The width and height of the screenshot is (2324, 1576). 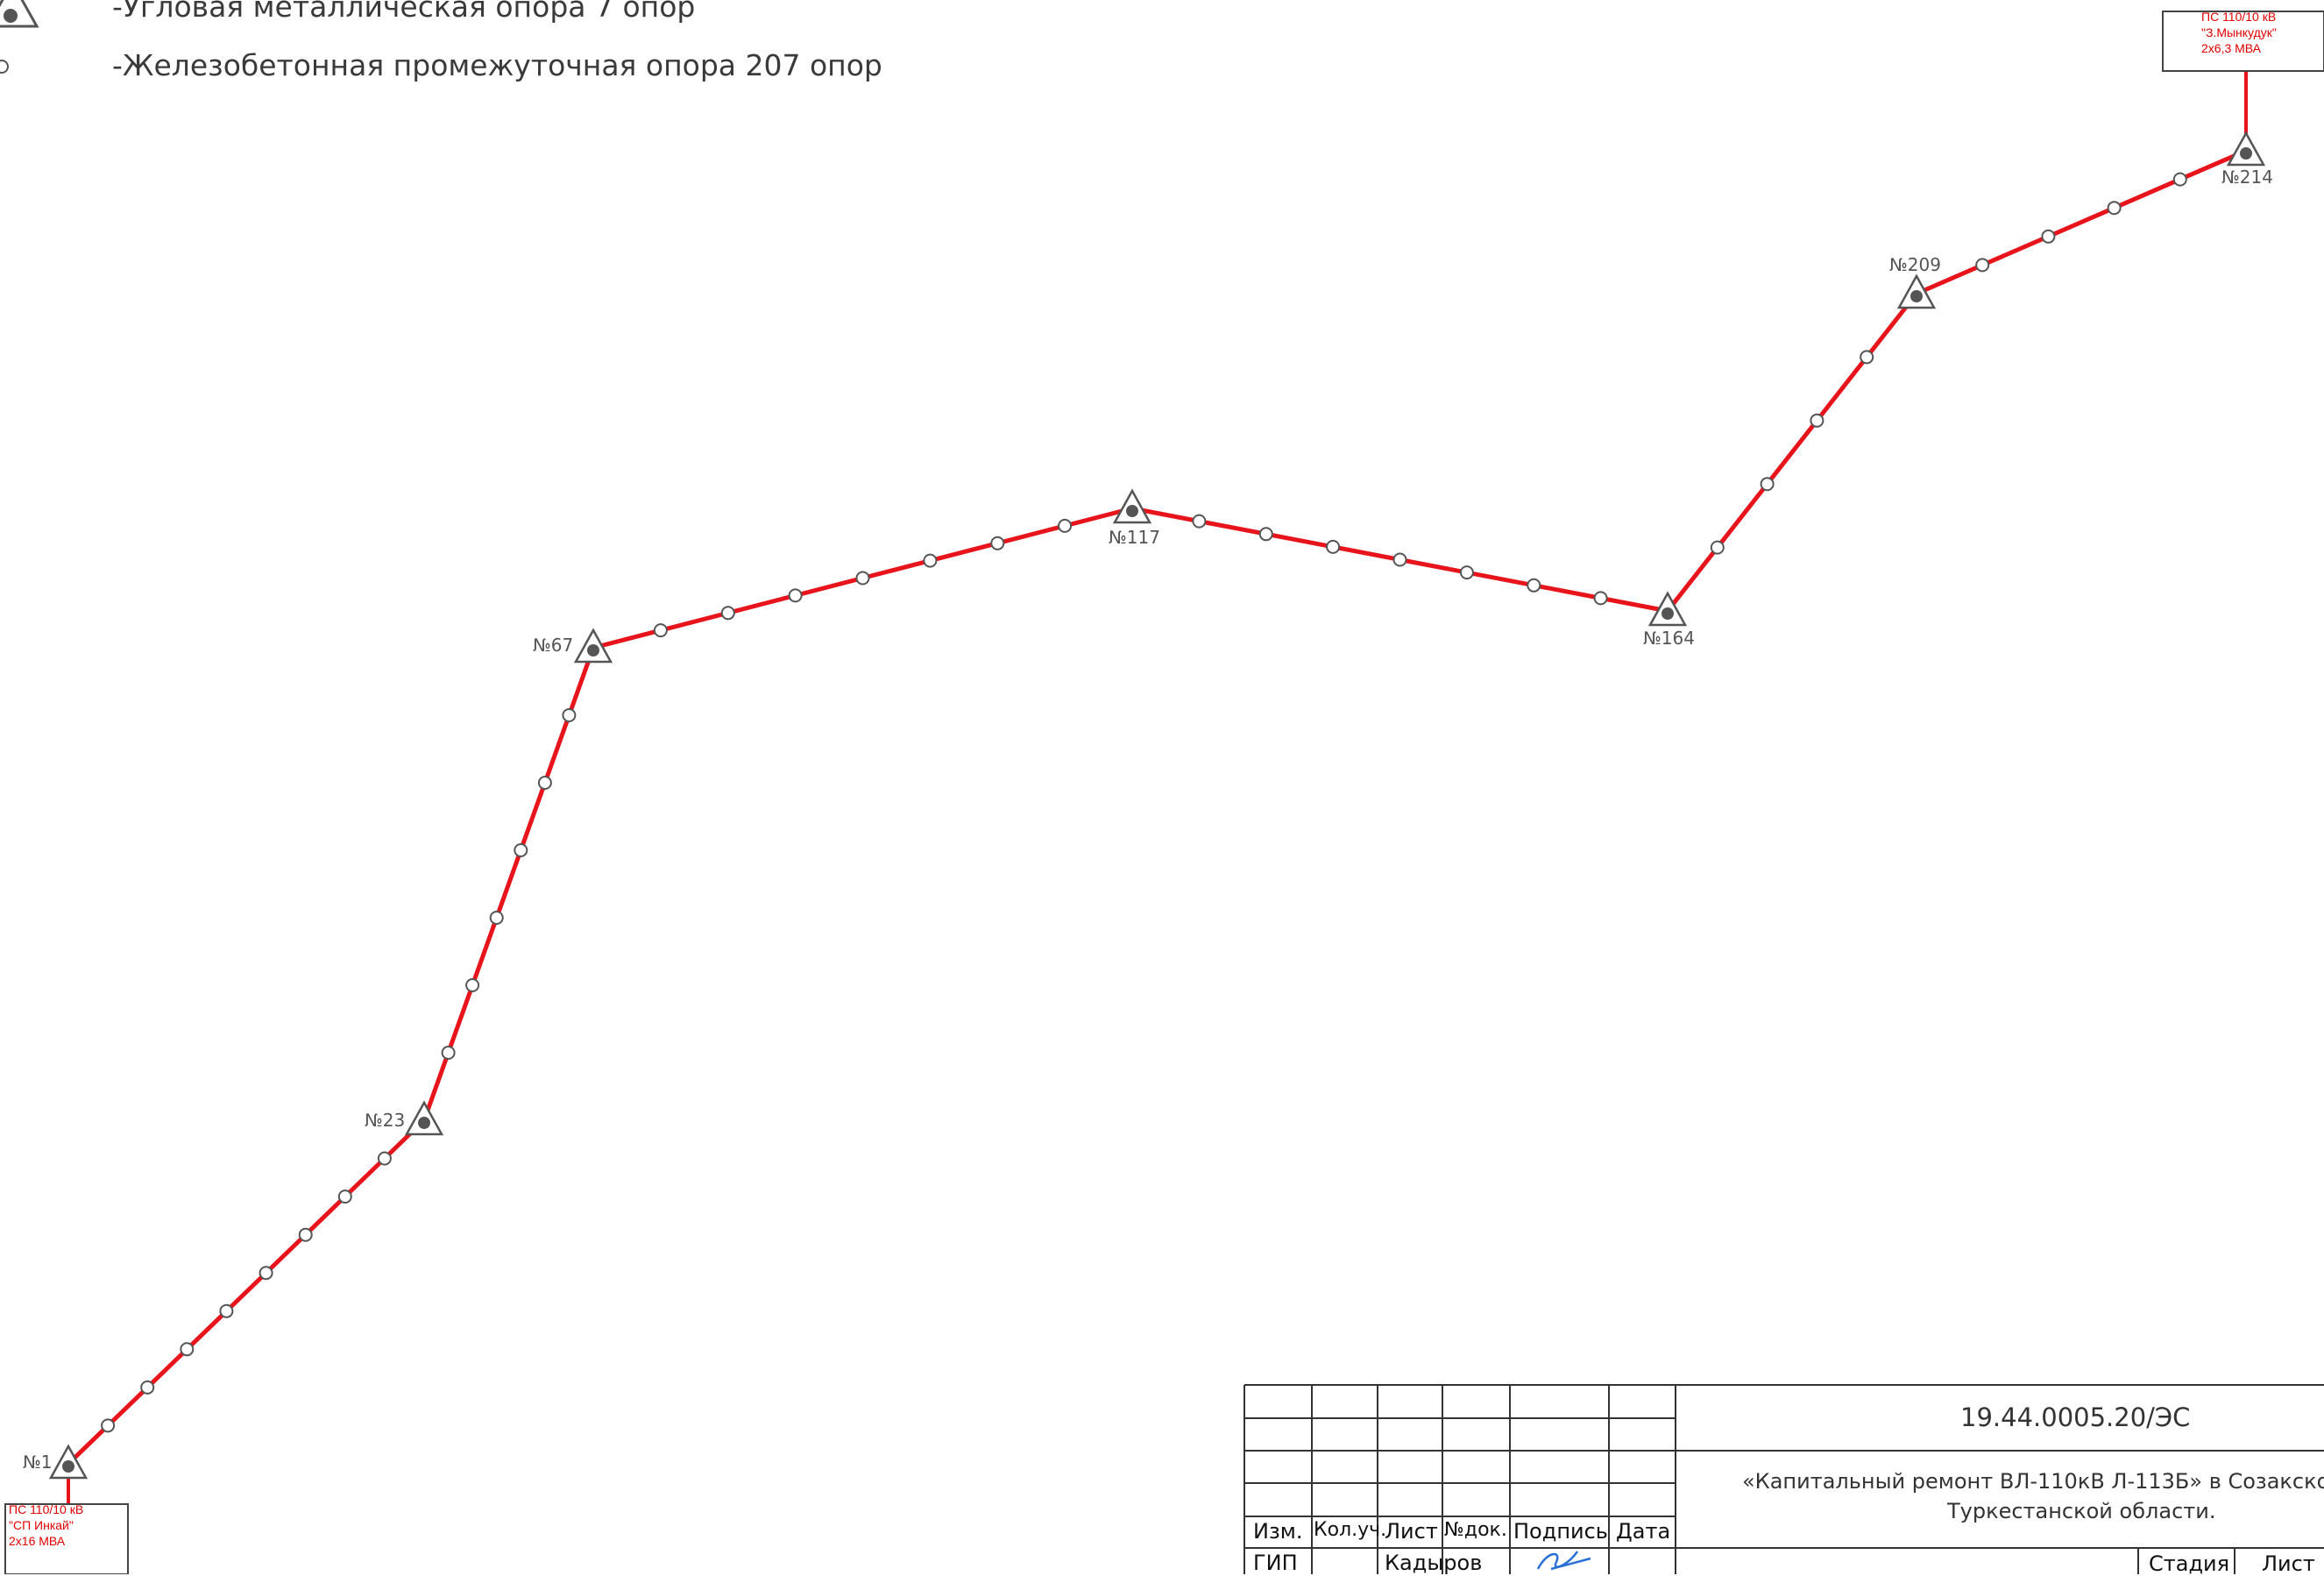 What do you see at coordinates (1643, 1531) in the screenshot?
I see `header-data: Дата` at bounding box center [1643, 1531].